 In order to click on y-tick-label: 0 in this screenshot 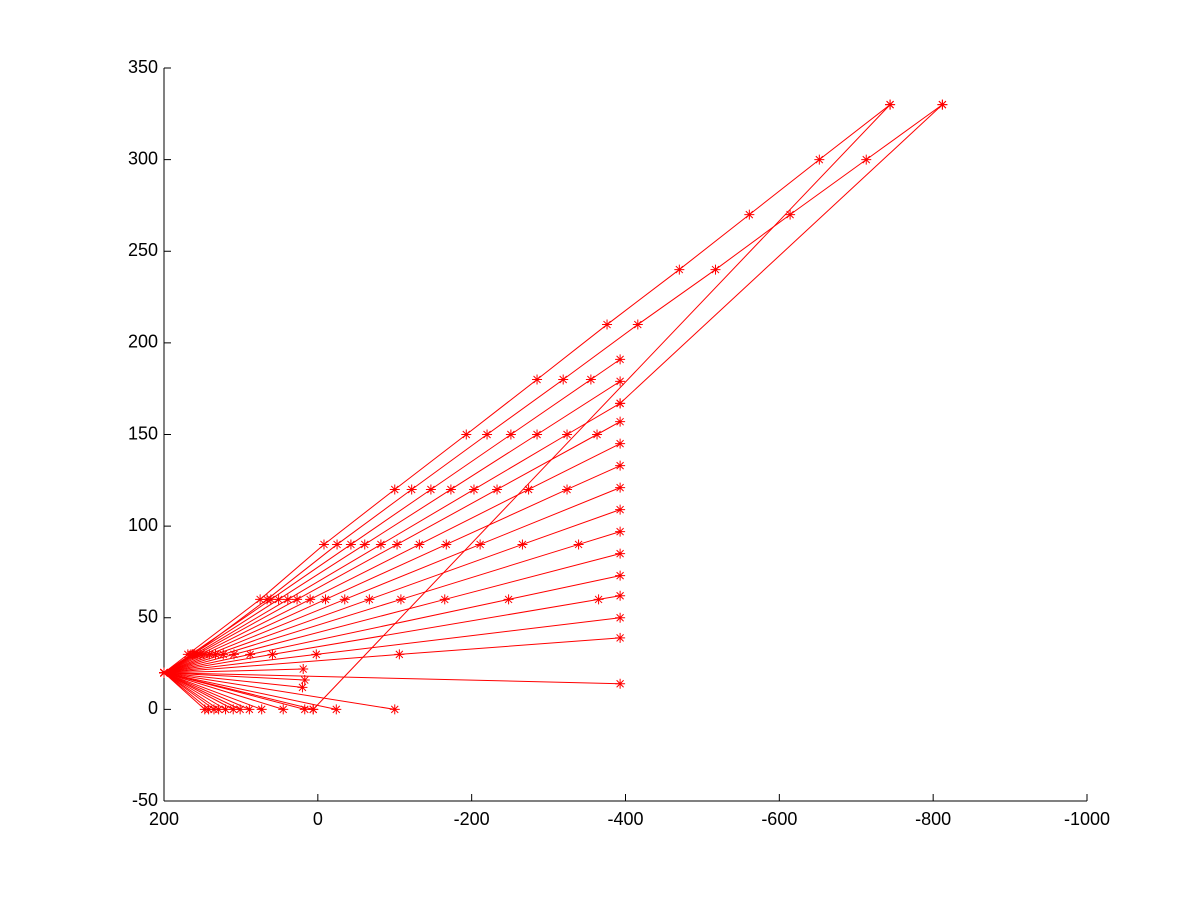, I will do `click(153, 708)`.